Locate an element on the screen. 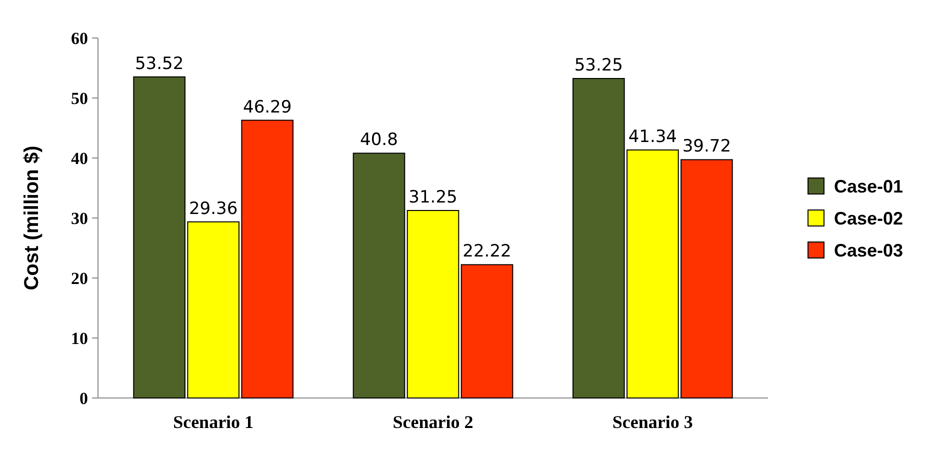 The width and height of the screenshot is (948, 468). data-label: 40.8 is located at coordinates (379, 140).